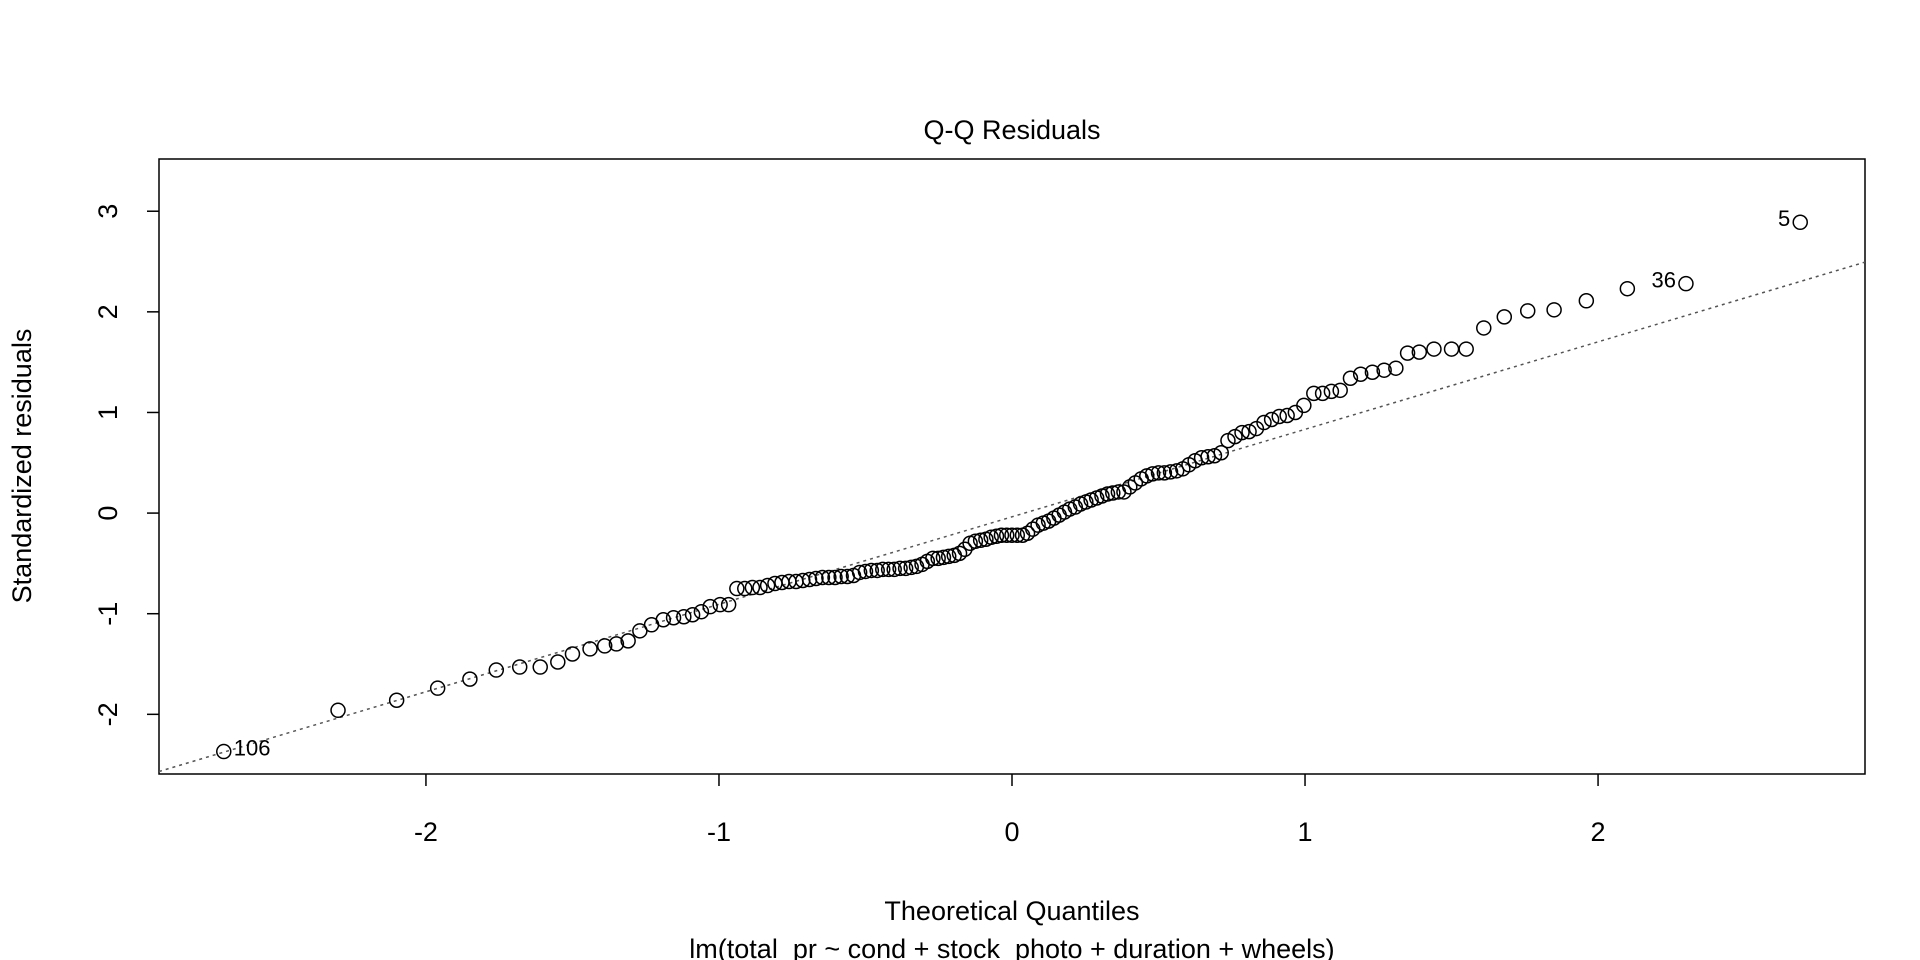 Image resolution: width=1920 pixels, height=960 pixels. Describe the element at coordinates (108, 211) in the screenshot. I see `y-tick-label: 3` at that location.